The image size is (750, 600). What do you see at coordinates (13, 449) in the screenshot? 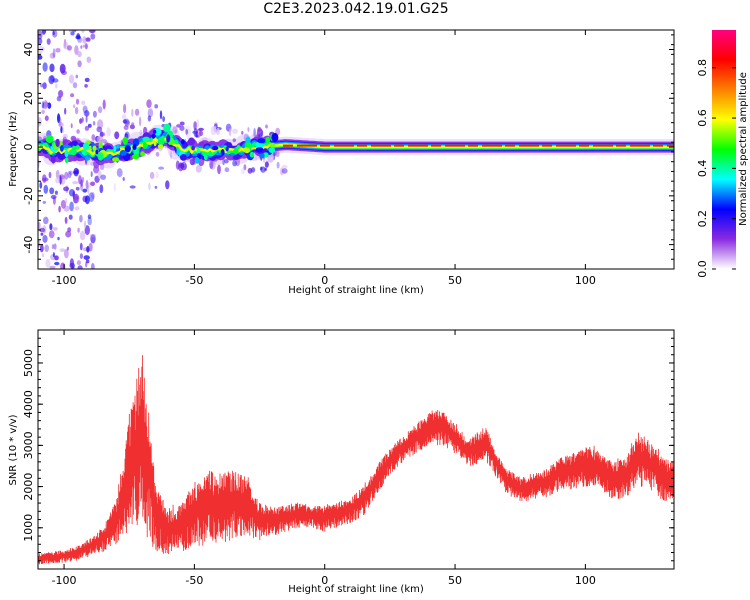
I see `snr-y-axis-label: SNR (10 * v/v)` at bounding box center [13, 449].